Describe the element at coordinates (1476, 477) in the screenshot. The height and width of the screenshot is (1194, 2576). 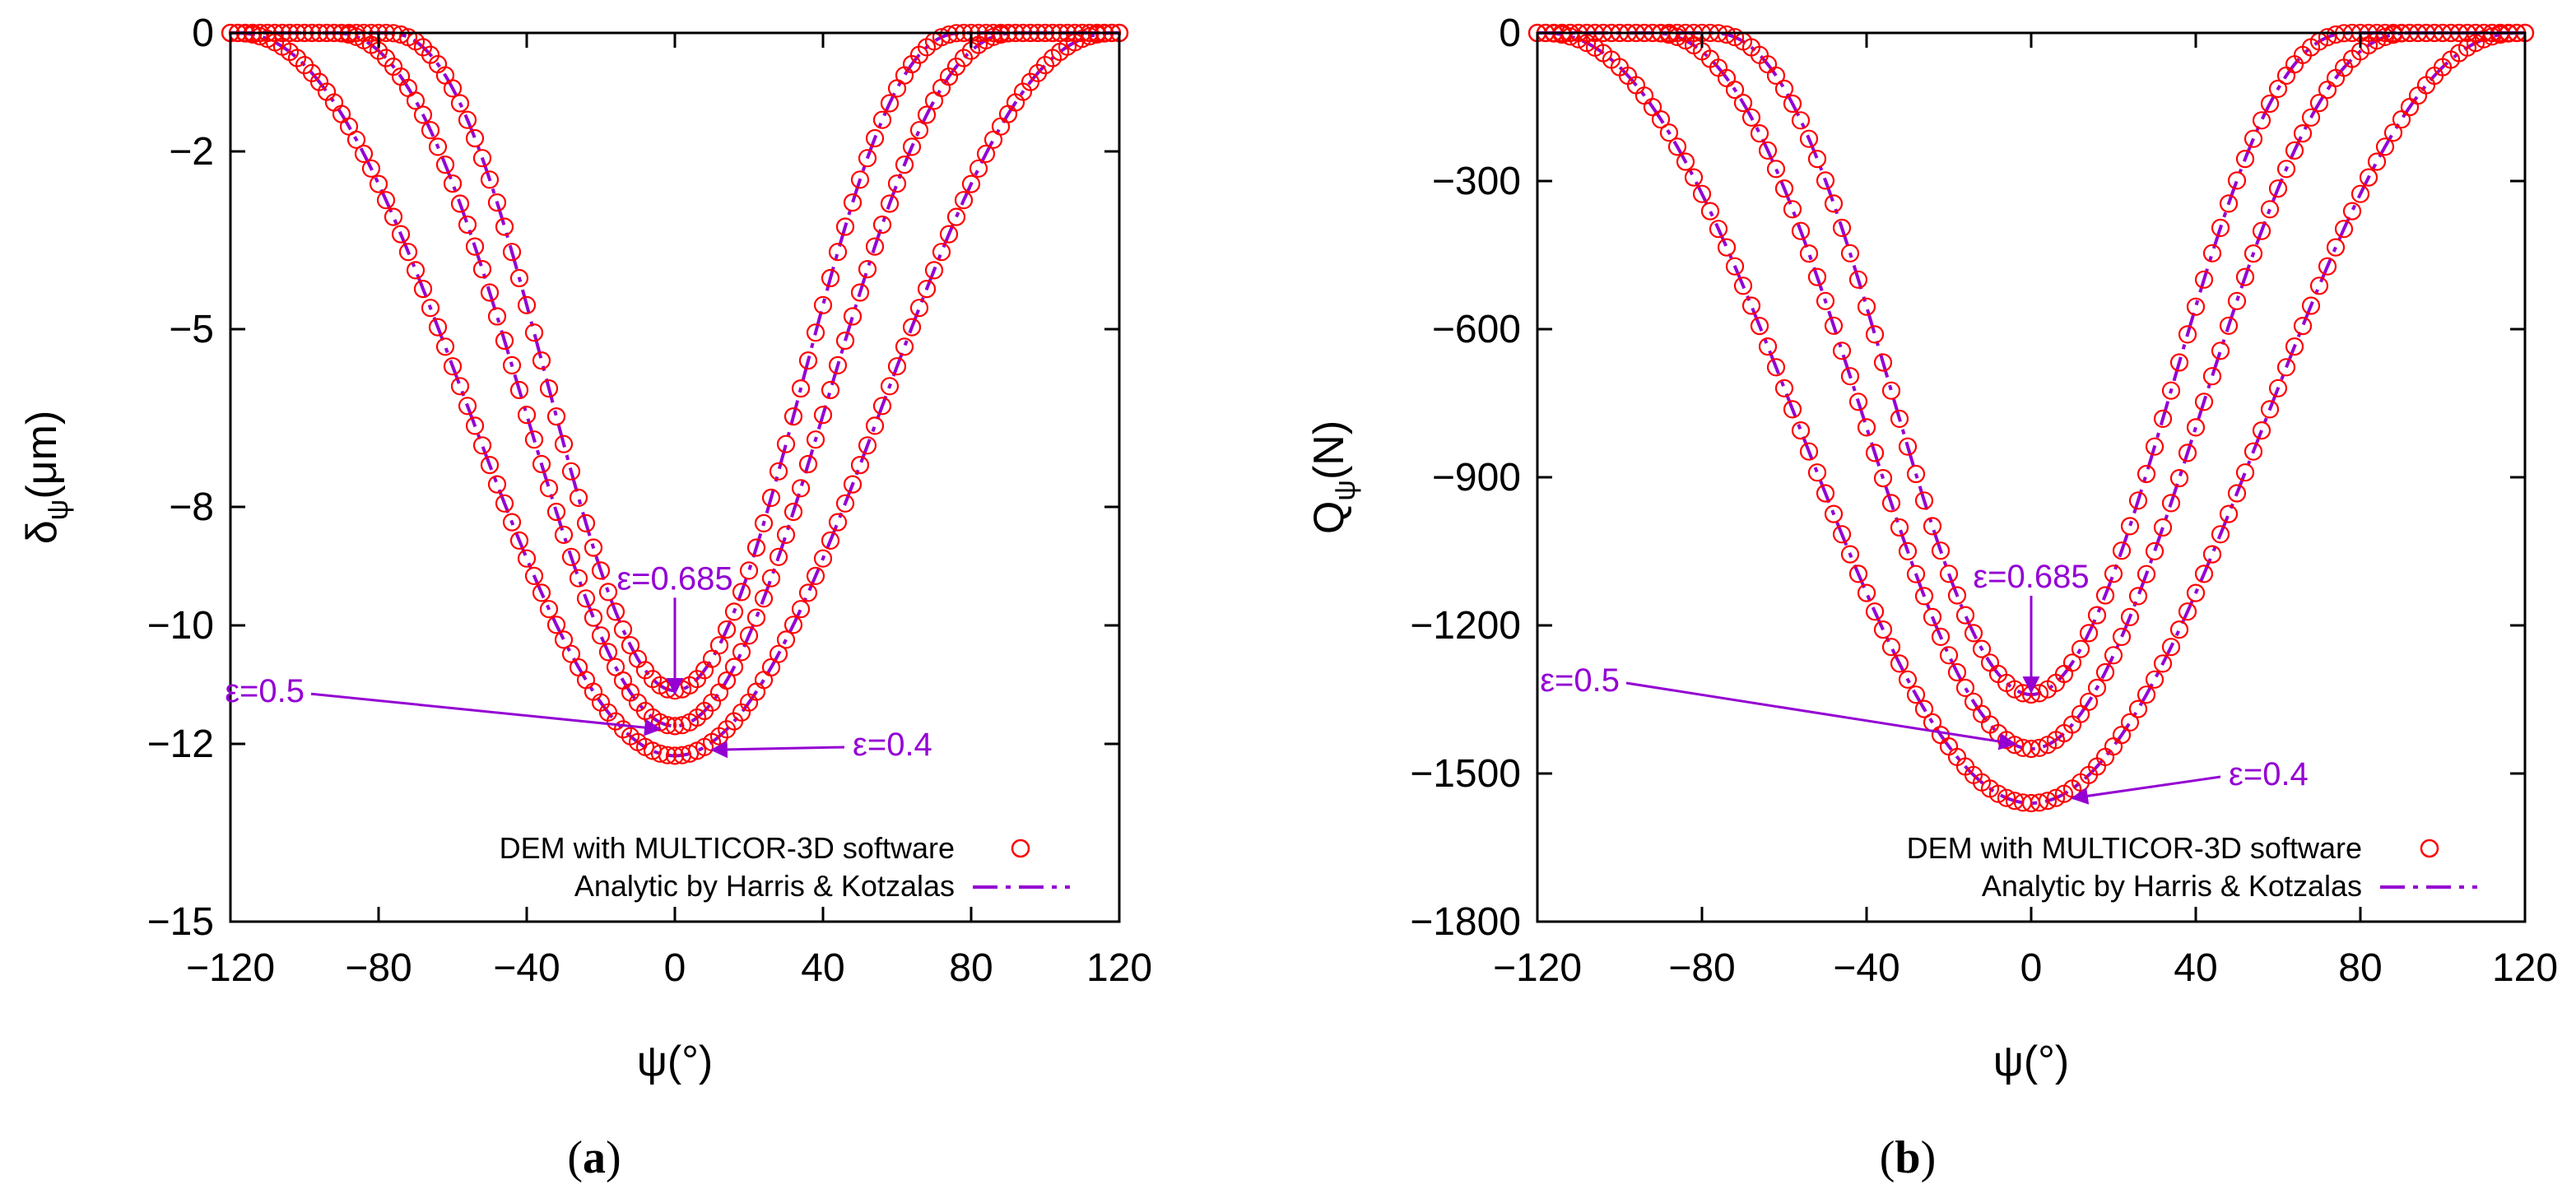
I see `y-tick-label: −900` at that location.